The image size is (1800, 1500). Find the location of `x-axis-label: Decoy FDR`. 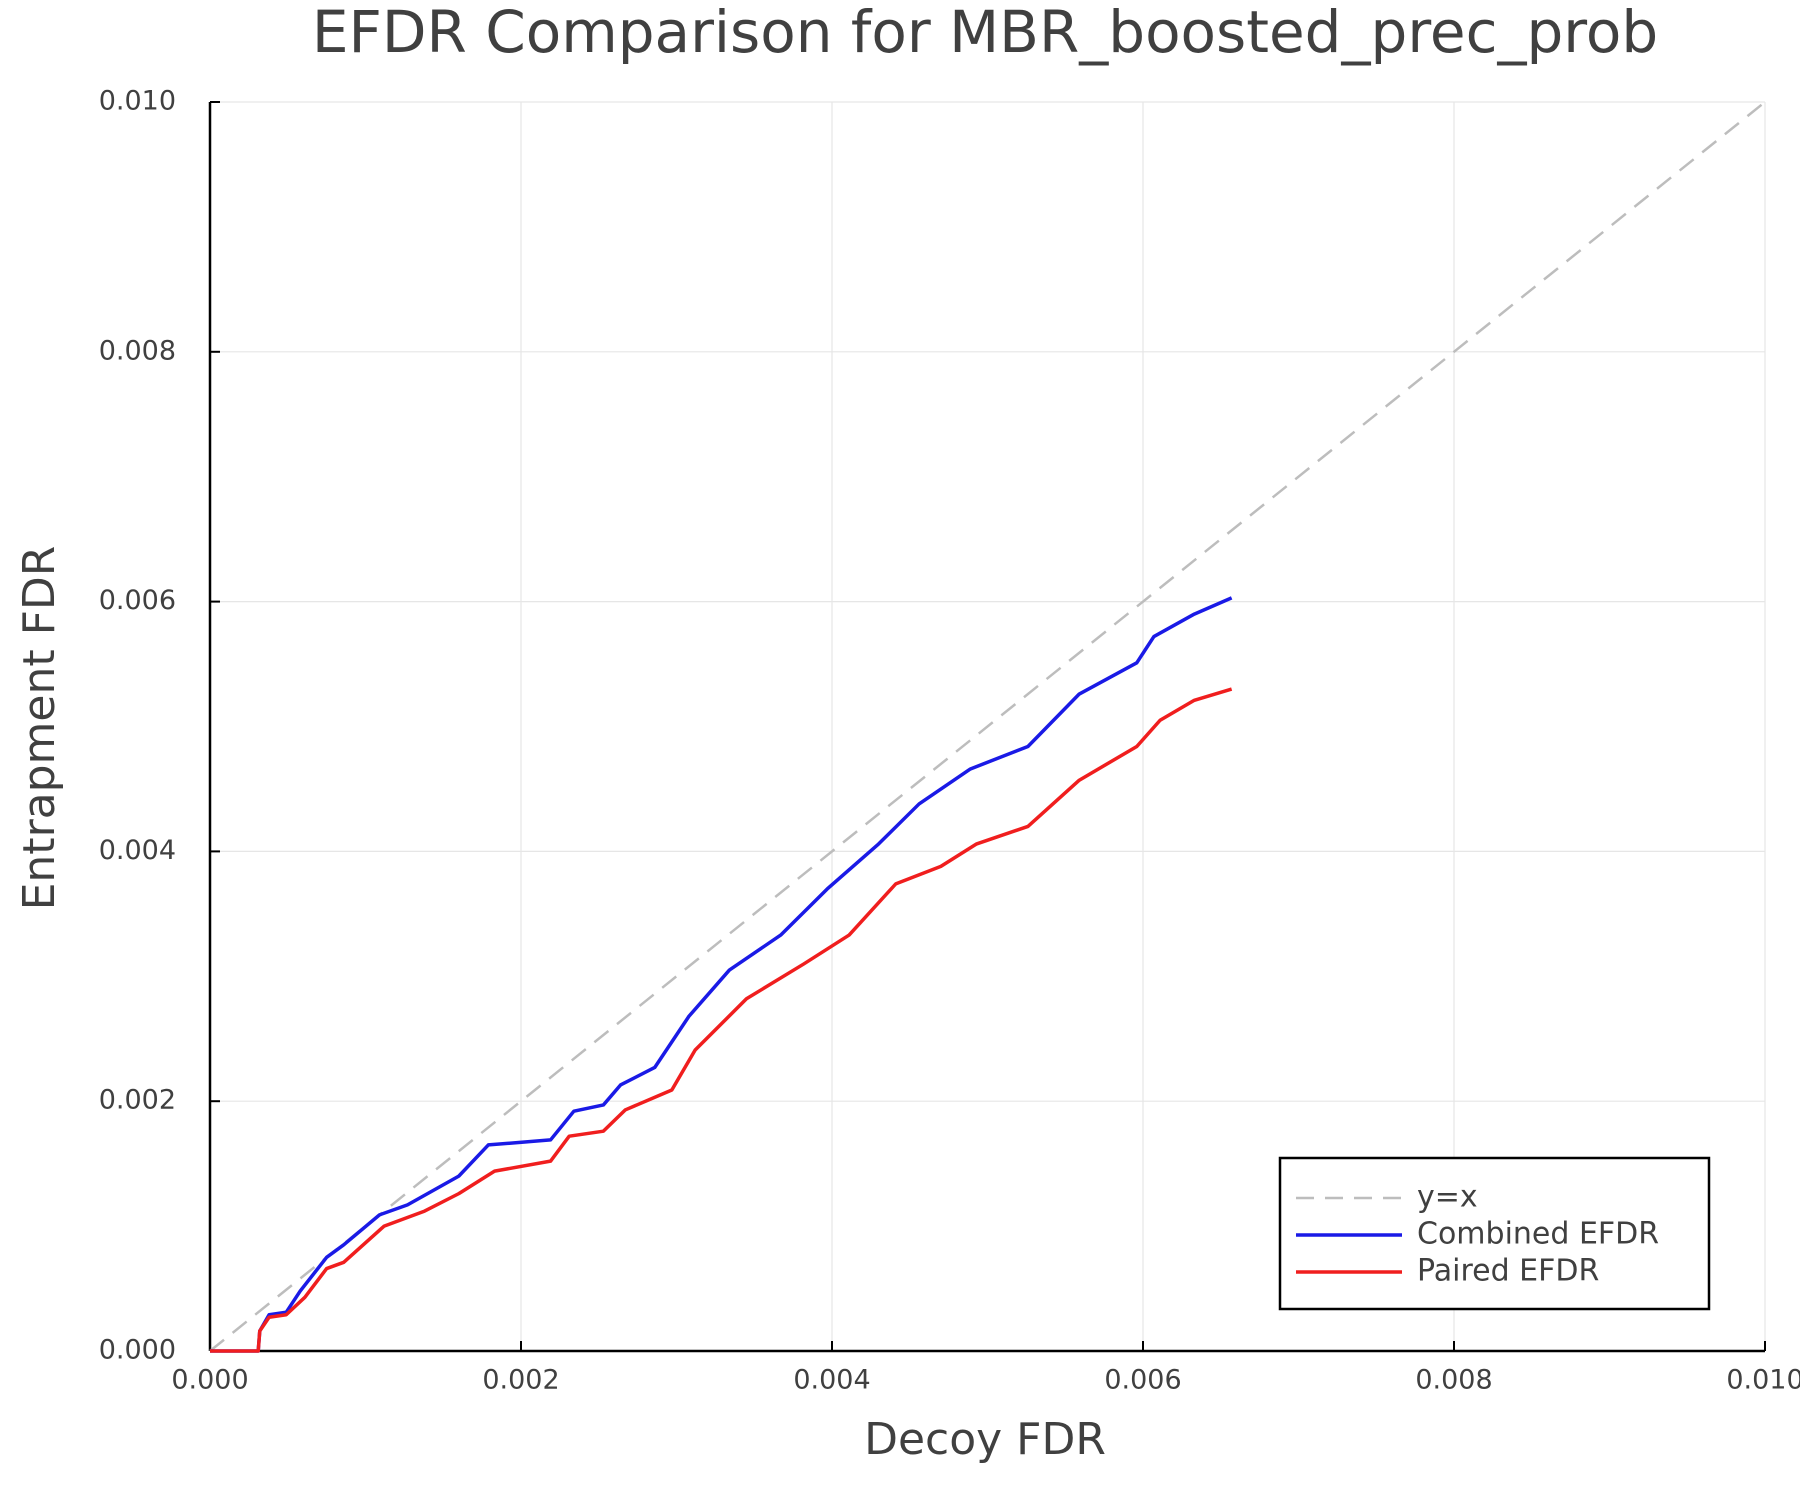

x-axis-label: Decoy FDR is located at coordinates (985, 1439).